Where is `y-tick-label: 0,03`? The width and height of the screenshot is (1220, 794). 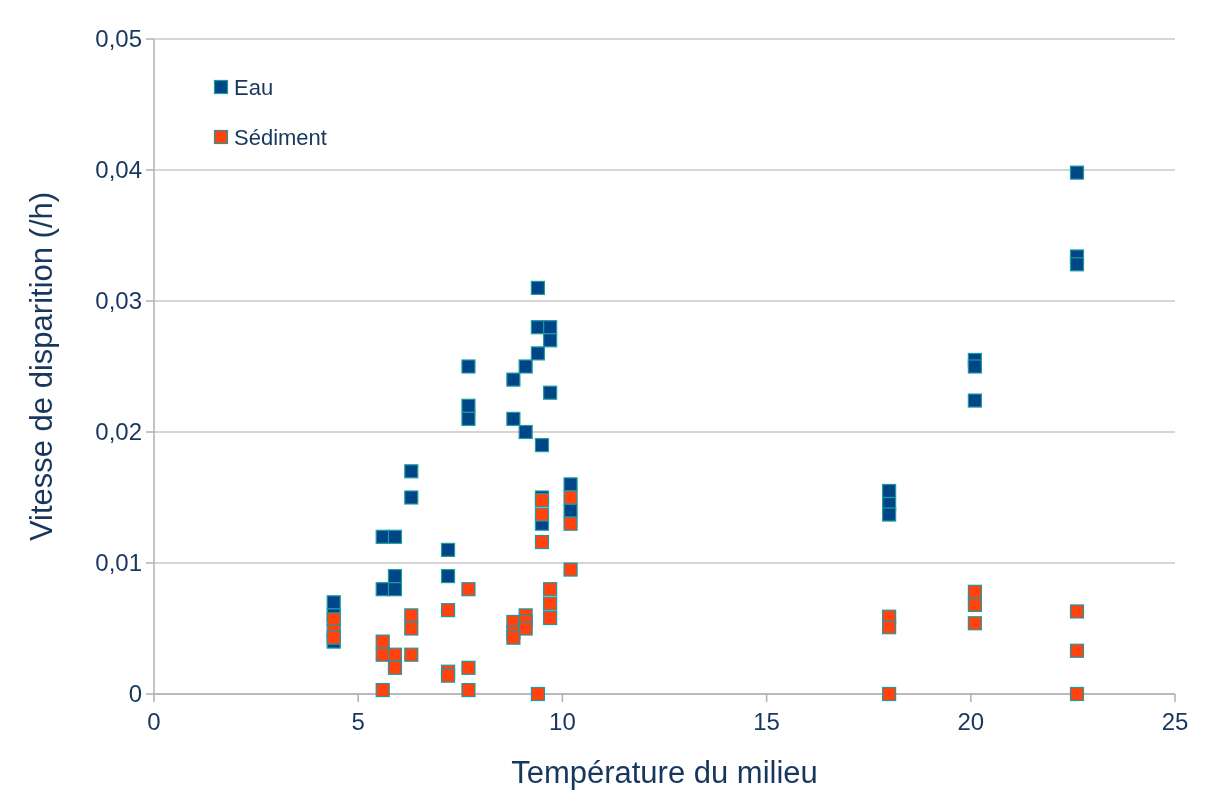 y-tick-label: 0,03 is located at coordinates (118, 300).